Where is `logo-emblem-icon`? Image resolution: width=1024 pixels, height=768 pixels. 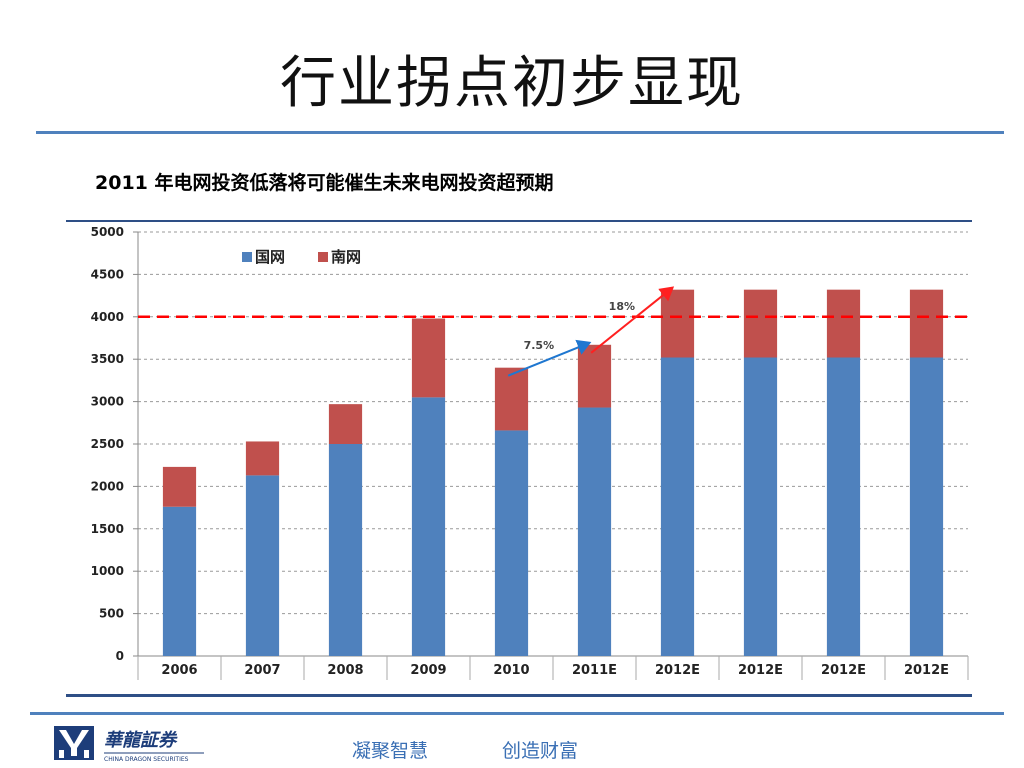
logo-emblem-icon is located at coordinates (74, 743).